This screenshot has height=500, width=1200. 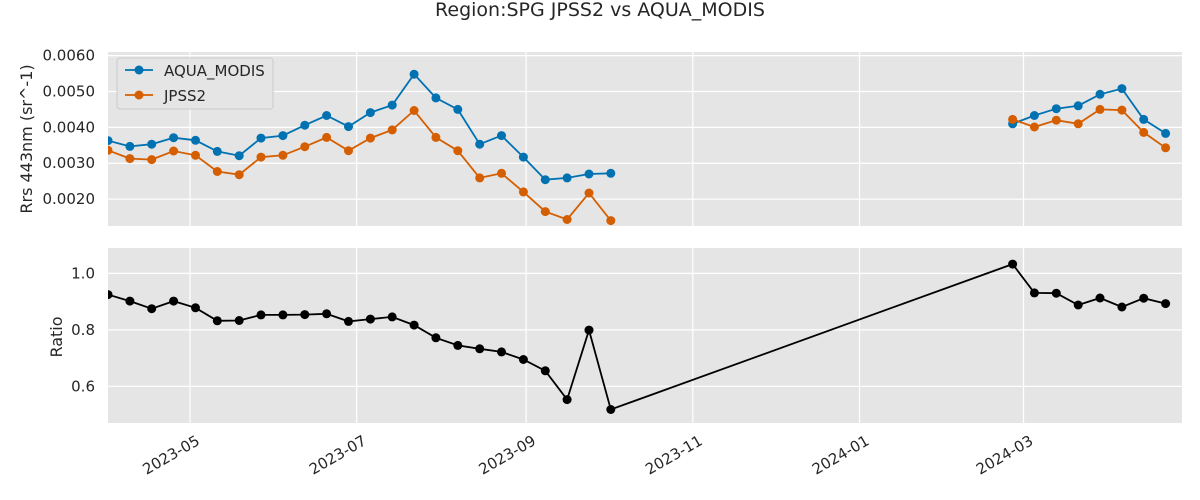 What do you see at coordinates (69, 91) in the screenshot?
I see `top-y-tick-label: 0.0050` at bounding box center [69, 91].